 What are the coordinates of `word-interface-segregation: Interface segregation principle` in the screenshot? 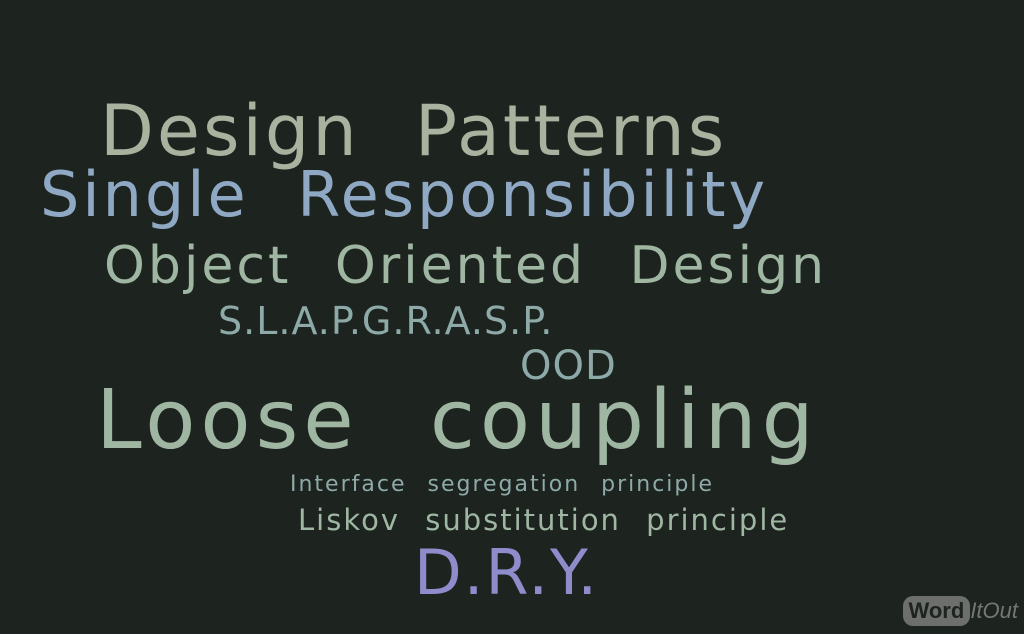 It's located at (502, 484).